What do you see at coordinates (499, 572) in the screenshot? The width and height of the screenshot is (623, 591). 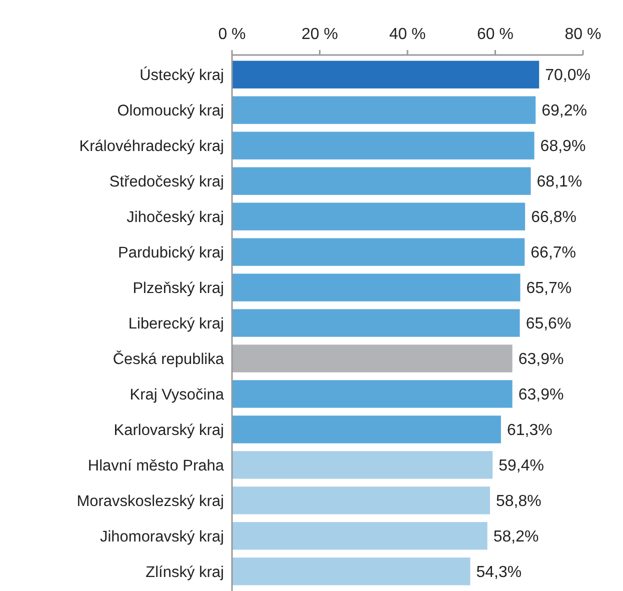 I see `data-label: 54,3%` at bounding box center [499, 572].